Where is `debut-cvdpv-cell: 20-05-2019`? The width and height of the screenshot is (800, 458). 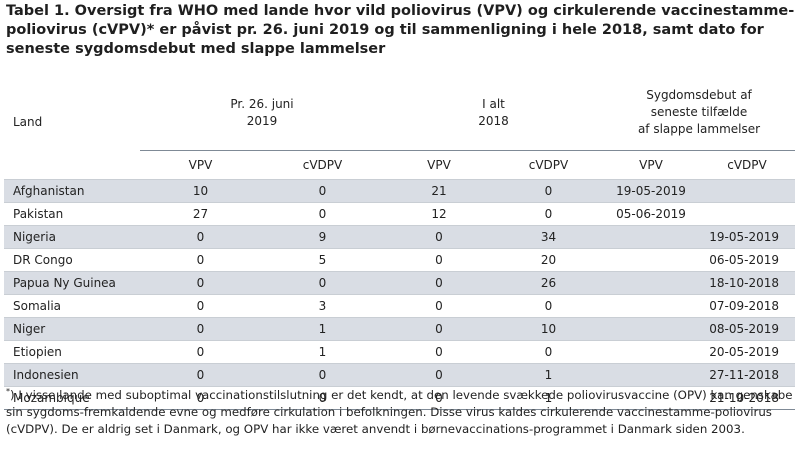
debut-cvdpv-cell: 20-05-2019 is located at coordinates (747, 351).